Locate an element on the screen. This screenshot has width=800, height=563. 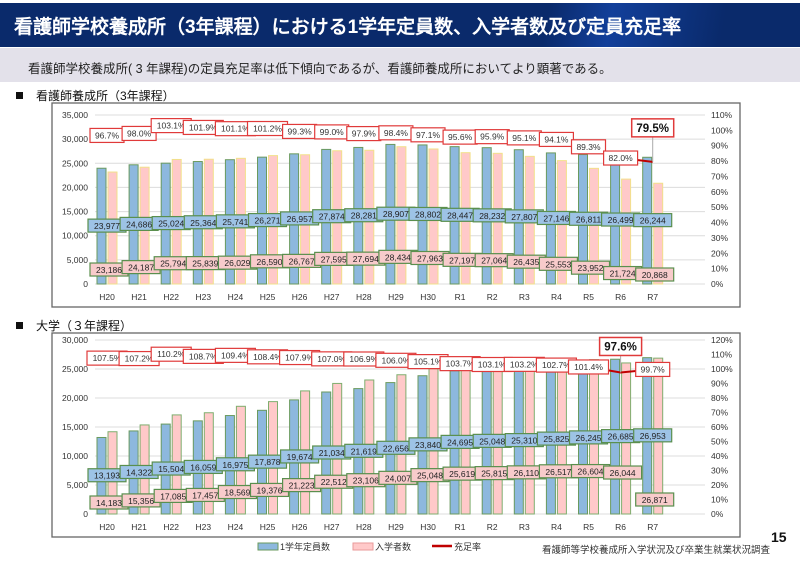
y2-tick-label: 70% is located at coordinates (719, 176).